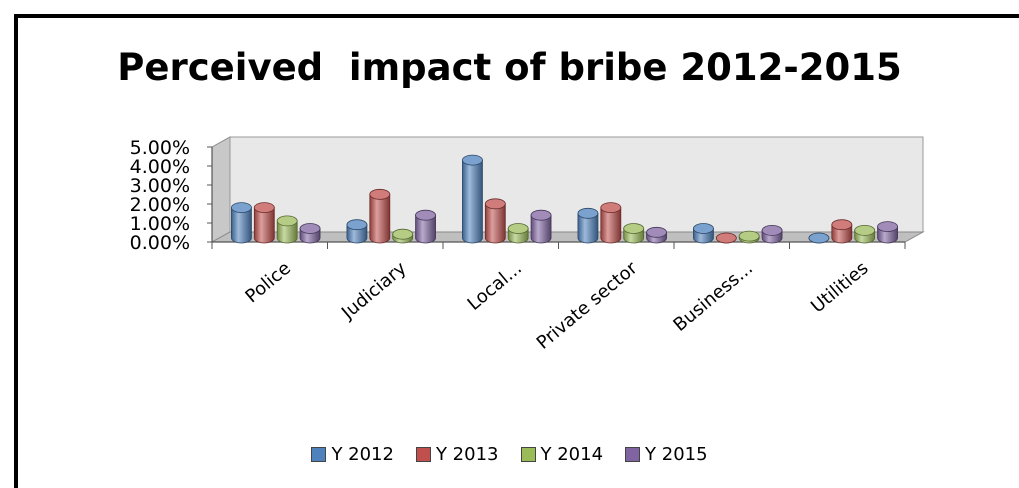  What do you see at coordinates (572, 454) in the screenshot?
I see `legend-label: Y 2014` at bounding box center [572, 454].